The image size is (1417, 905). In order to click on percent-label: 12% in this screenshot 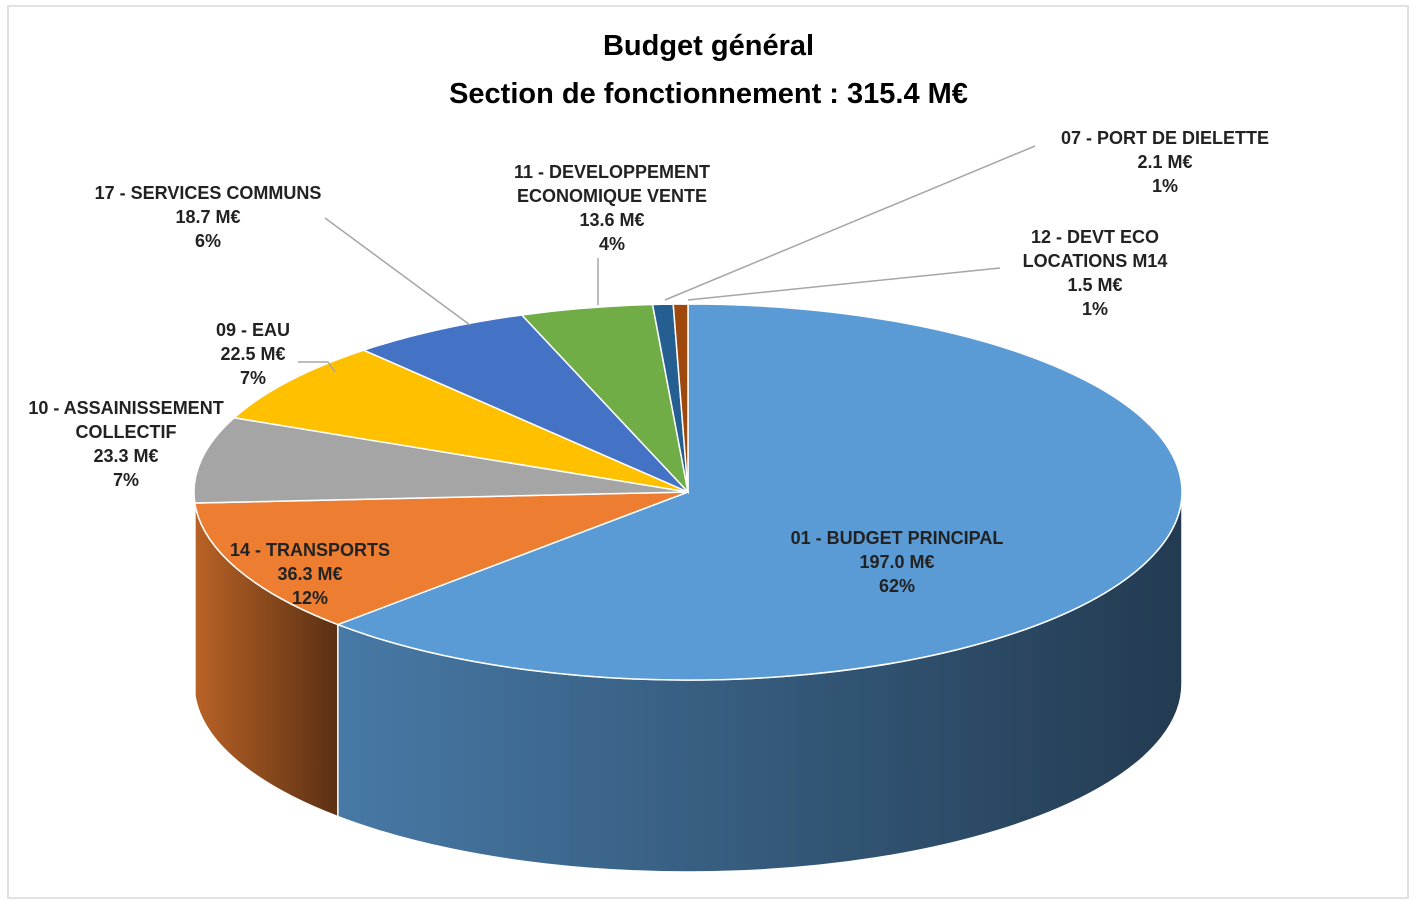, I will do `click(310, 598)`.